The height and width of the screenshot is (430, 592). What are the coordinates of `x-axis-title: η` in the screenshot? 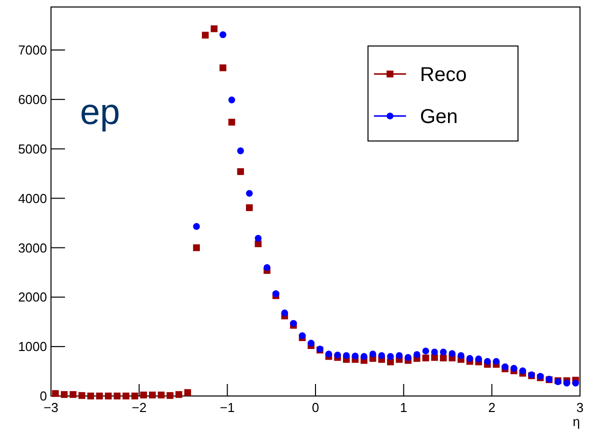 It's located at (576, 421).